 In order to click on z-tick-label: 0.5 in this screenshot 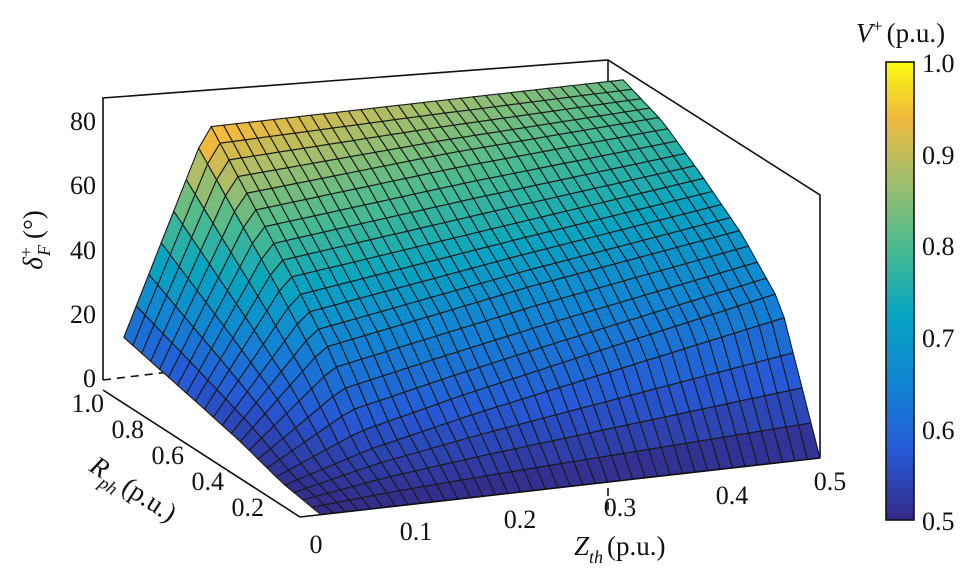, I will do `click(830, 481)`.